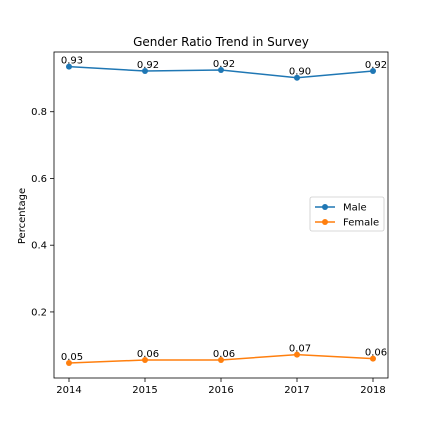 The height and width of the screenshot is (437, 432). I want to click on y-axis: 0.2 0.4 0.6 0.8, so click(42, 212).